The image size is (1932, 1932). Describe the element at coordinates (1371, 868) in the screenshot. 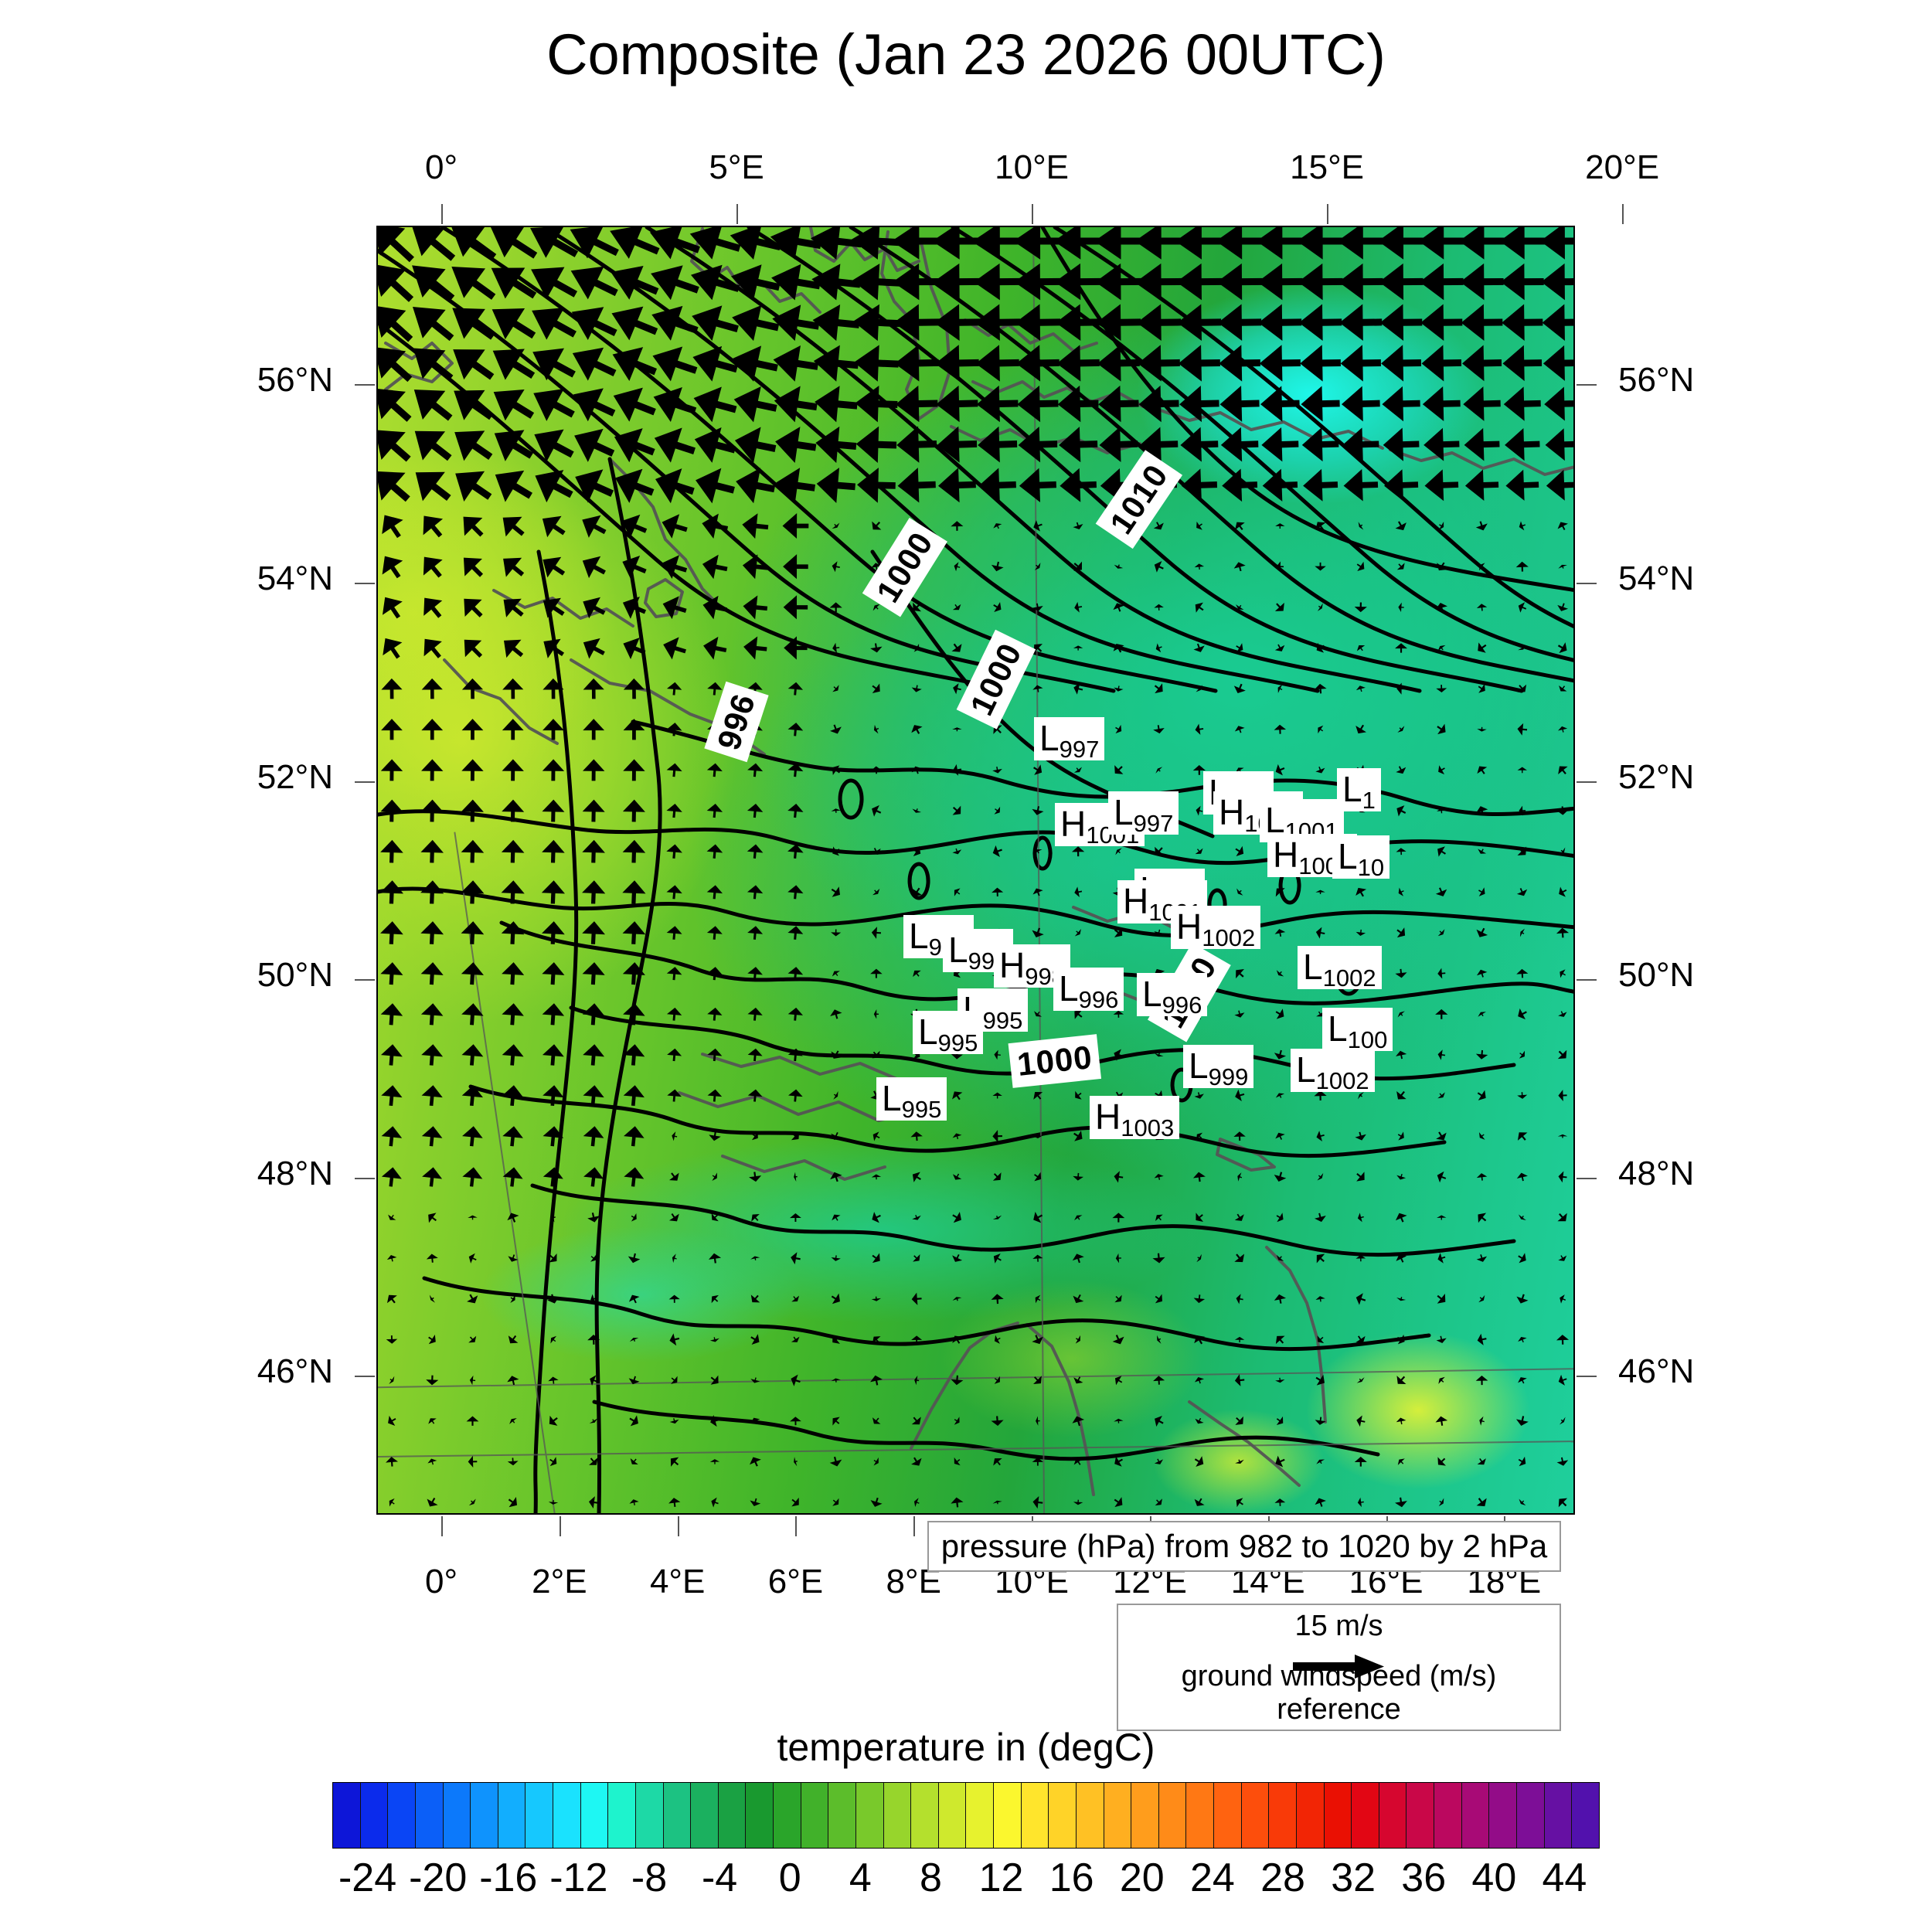

I see `pressure-center-value: 10` at that location.